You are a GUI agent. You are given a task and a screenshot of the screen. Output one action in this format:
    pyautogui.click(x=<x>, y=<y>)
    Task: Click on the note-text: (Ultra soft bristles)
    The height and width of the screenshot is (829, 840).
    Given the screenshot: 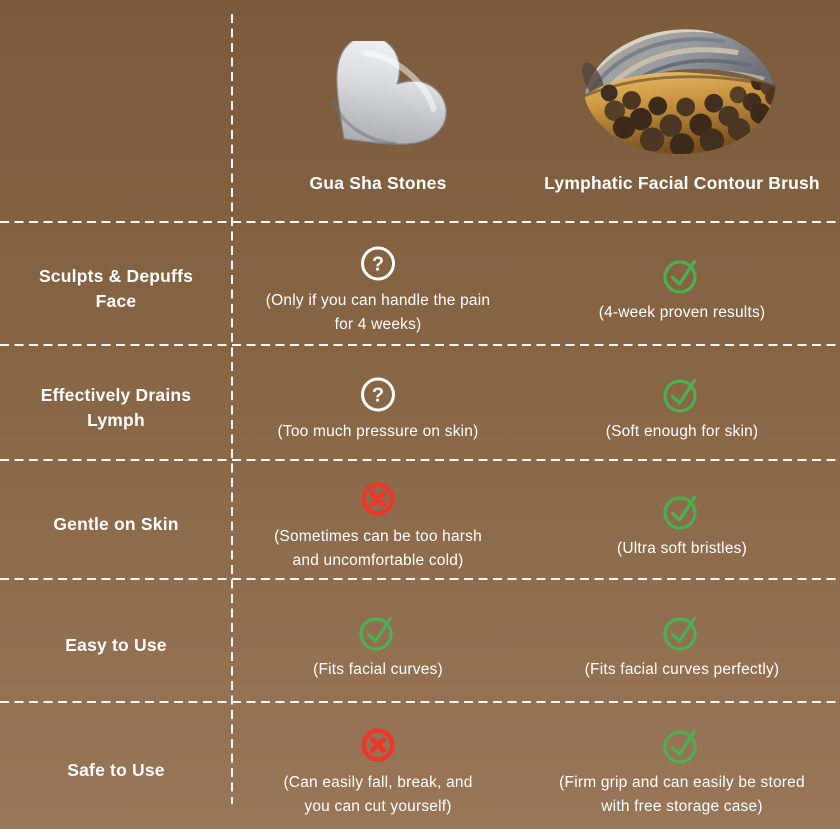 What is the action you would take?
    pyautogui.click(x=682, y=548)
    